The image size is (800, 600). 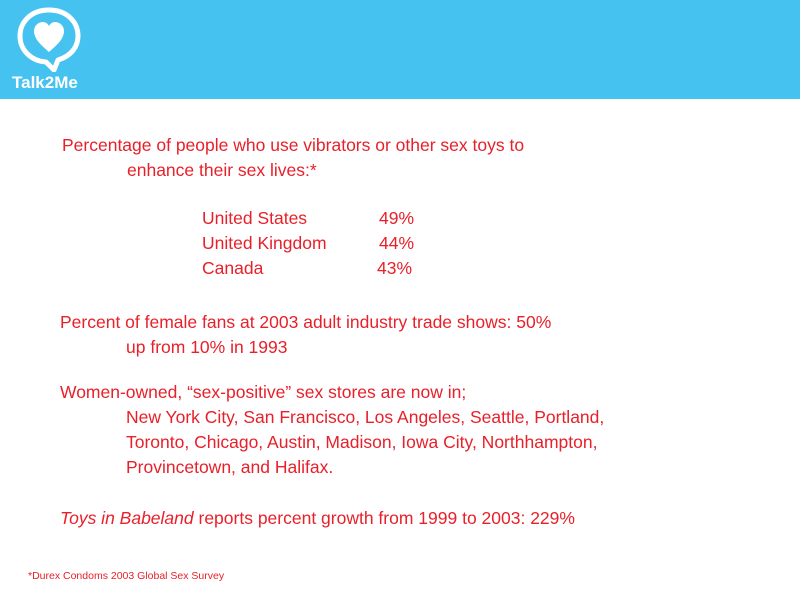 I want to click on country-name: Canada, so click(x=233, y=268).